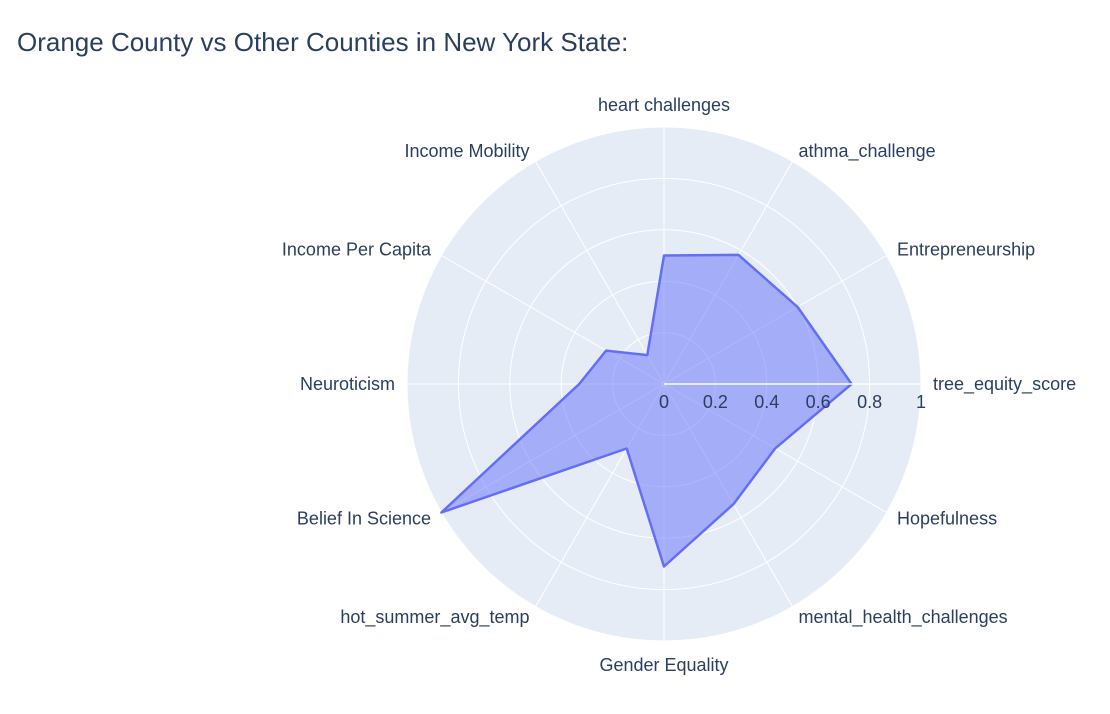 This screenshot has height=714, width=1110. What do you see at coordinates (867, 151) in the screenshot?
I see `axis-label-athma-challenge: athma_challenge` at bounding box center [867, 151].